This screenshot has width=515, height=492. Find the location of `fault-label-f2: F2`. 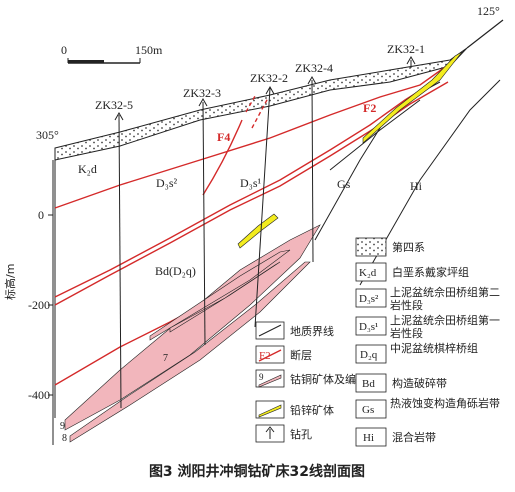

fault-label-f2: F2 is located at coordinates (369, 108).